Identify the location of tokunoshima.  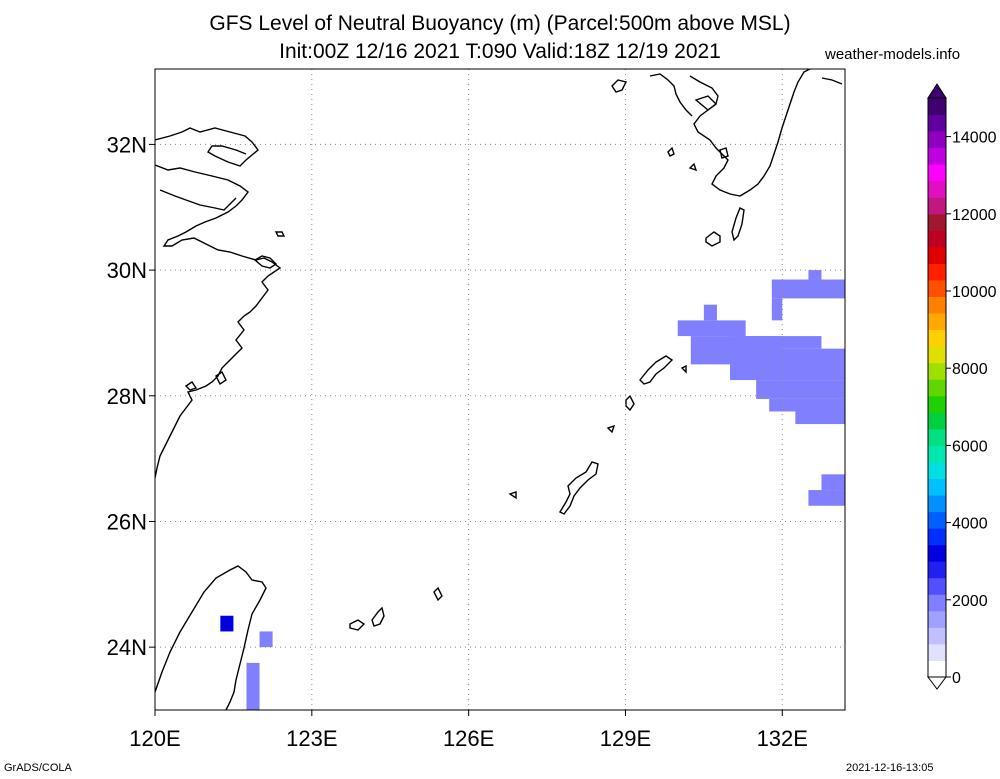
(620, 414).